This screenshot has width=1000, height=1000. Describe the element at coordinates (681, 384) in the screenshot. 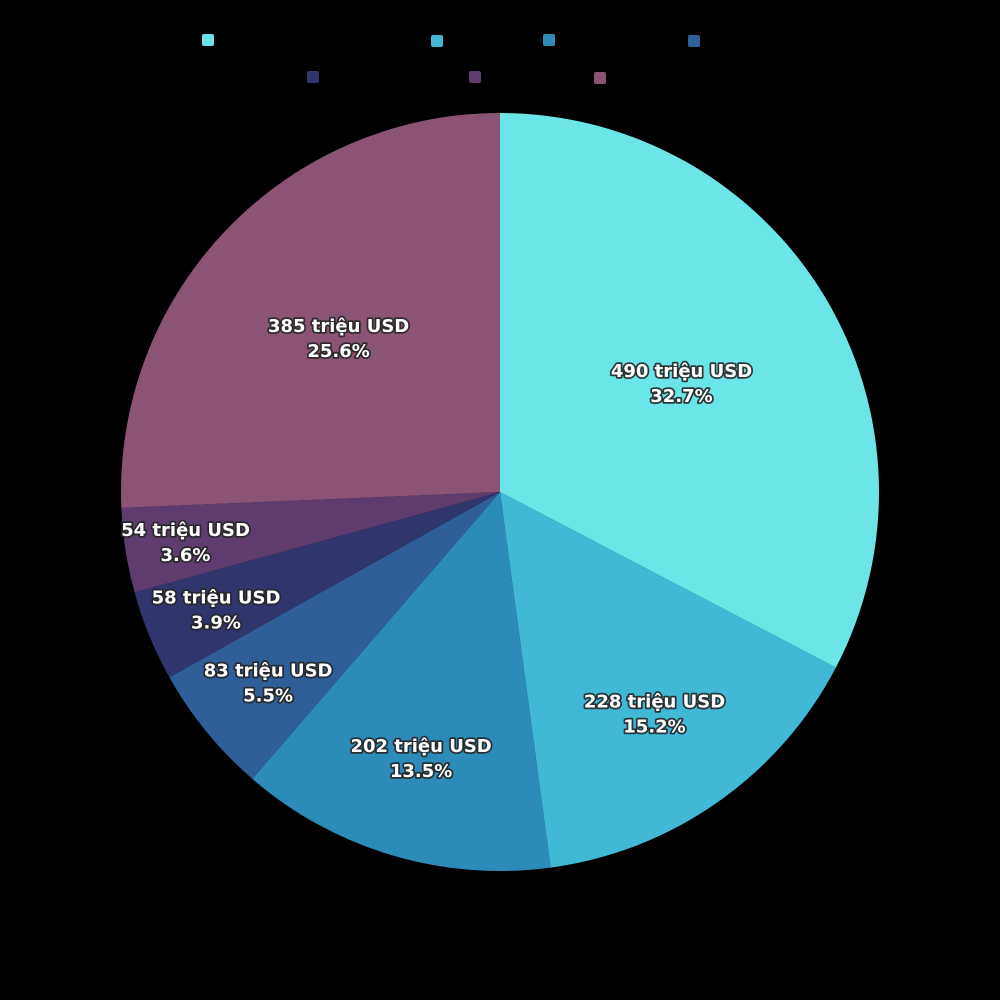

I see `pie-slice-label-0: 490 triệu USD 32.7%` at that location.